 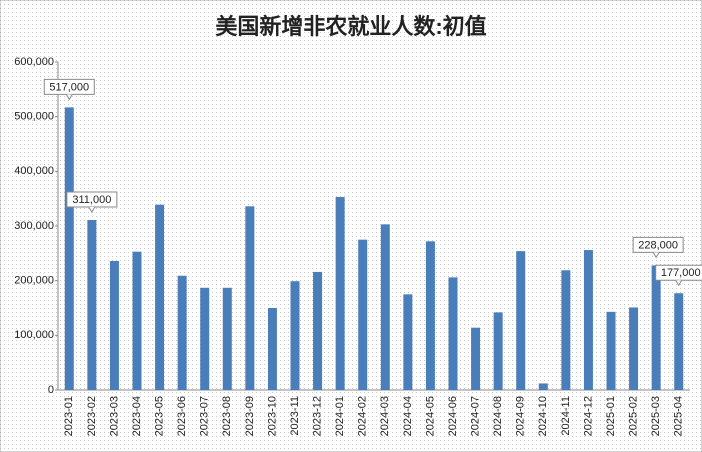 What do you see at coordinates (91, 200) in the screenshot?
I see `value-label: 311,000` at bounding box center [91, 200].